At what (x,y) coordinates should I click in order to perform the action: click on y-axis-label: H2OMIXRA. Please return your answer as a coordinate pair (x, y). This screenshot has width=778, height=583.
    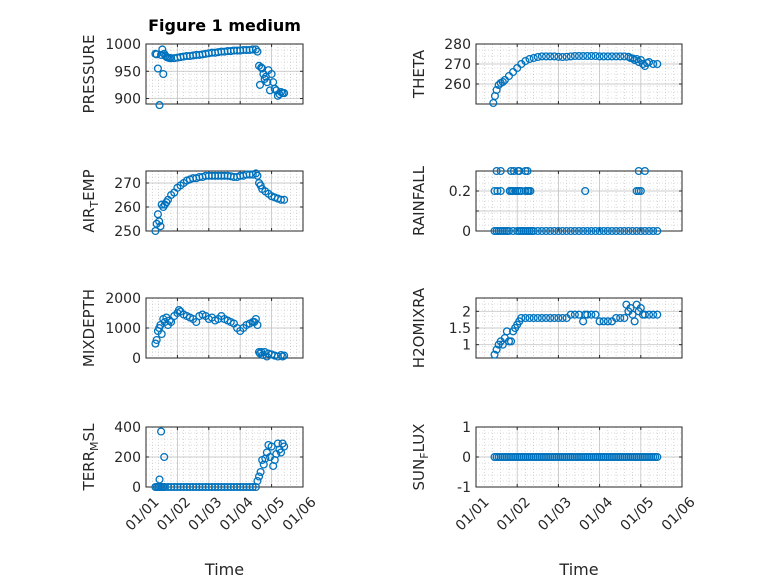
    Looking at the image, I should click on (419, 327).